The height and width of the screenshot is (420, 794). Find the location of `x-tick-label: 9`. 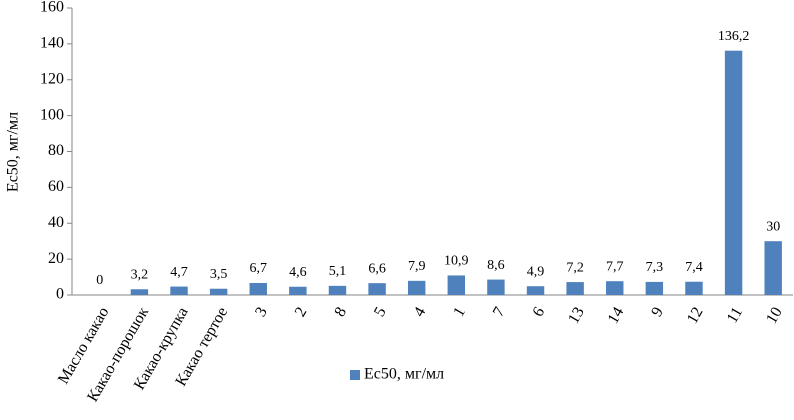

x-tick-label: 9 is located at coordinates (657, 311).